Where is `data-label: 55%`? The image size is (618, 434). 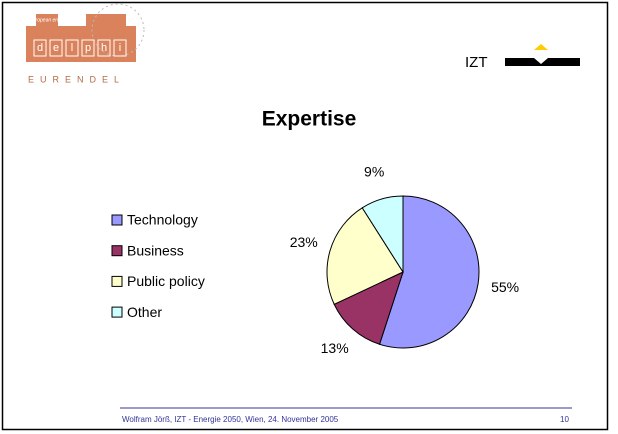 data-label: 55% is located at coordinates (505, 287).